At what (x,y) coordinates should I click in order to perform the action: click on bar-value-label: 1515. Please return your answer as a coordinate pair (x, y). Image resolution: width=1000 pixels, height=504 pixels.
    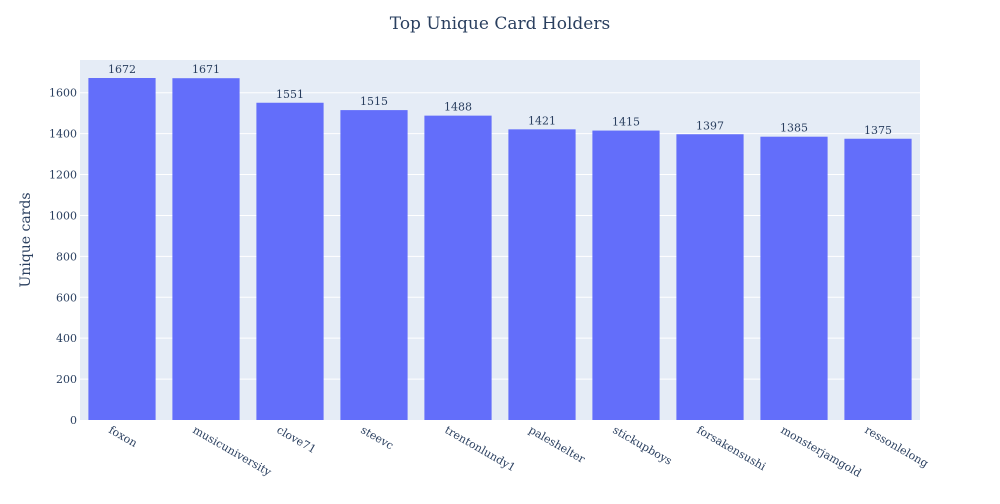
    Looking at the image, I should click on (374, 101).